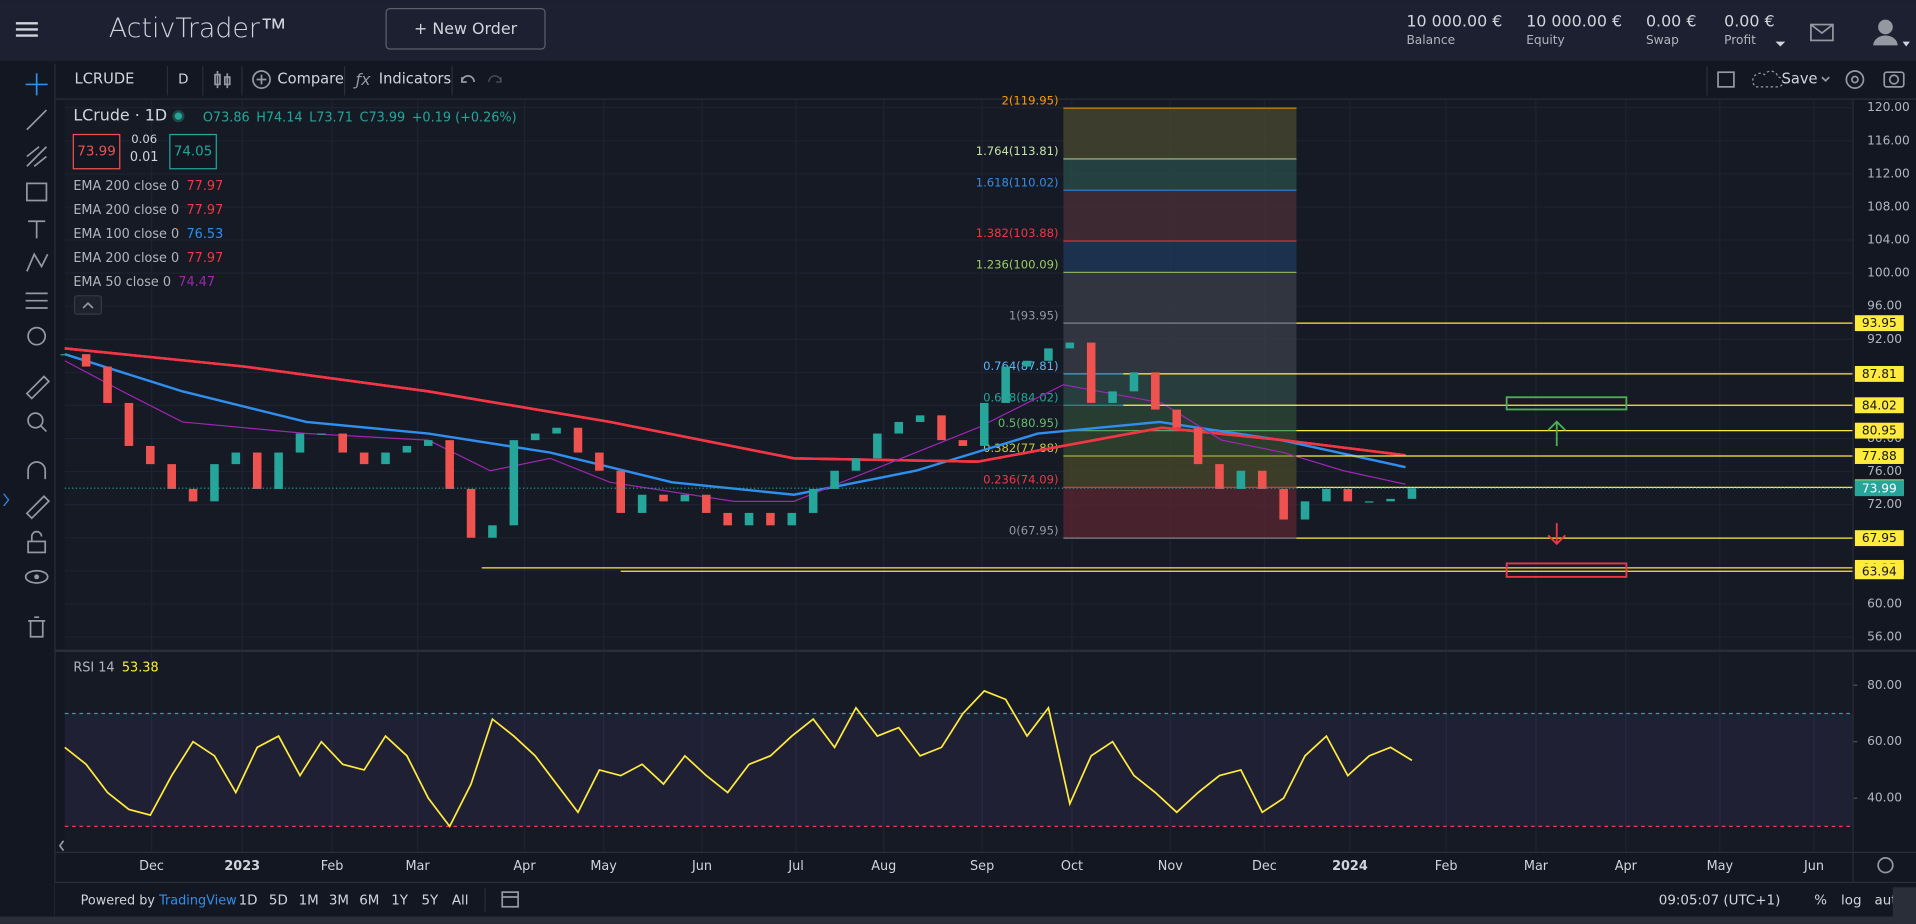 The height and width of the screenshot is (924, 1916). I want to click on indicator-name: EMA 200 close 0, so click(126, 258).